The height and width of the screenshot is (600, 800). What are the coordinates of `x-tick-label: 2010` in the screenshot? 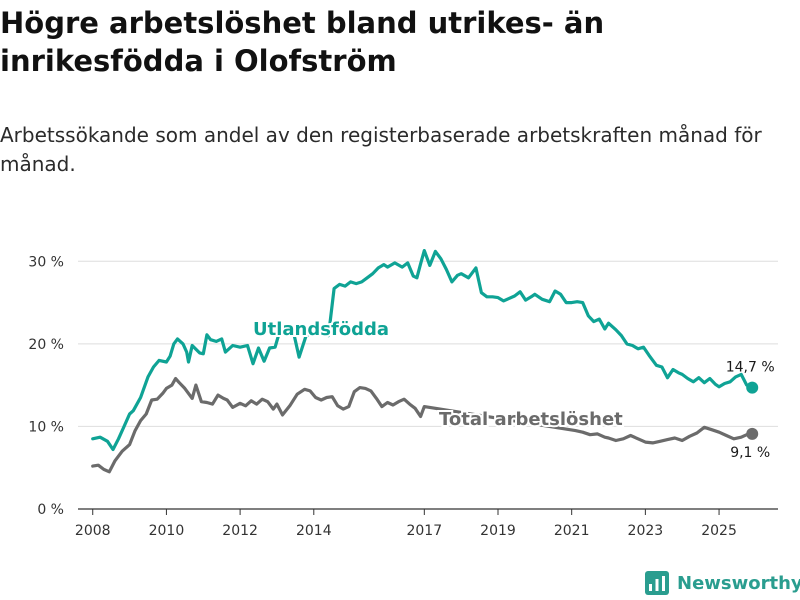 It's located at (167, 531).